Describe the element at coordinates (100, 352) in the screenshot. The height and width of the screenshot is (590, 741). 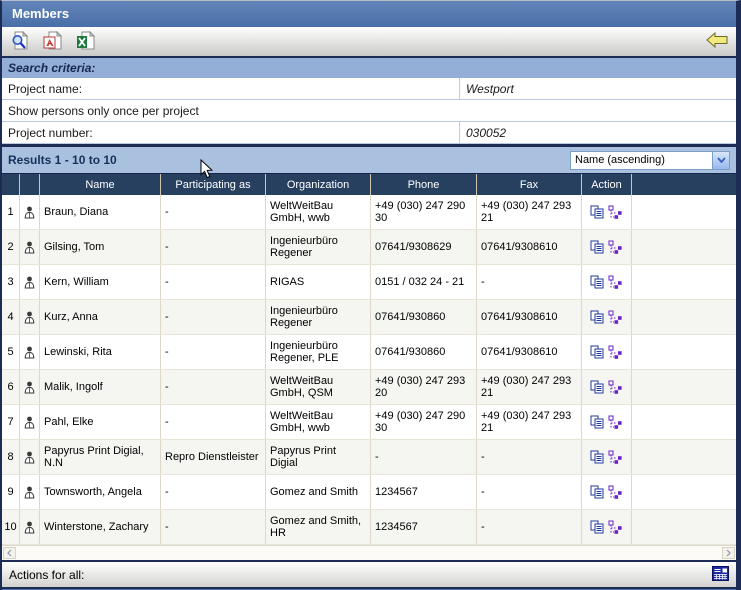
I see `member-name: Lewinski, Rita` at that location.